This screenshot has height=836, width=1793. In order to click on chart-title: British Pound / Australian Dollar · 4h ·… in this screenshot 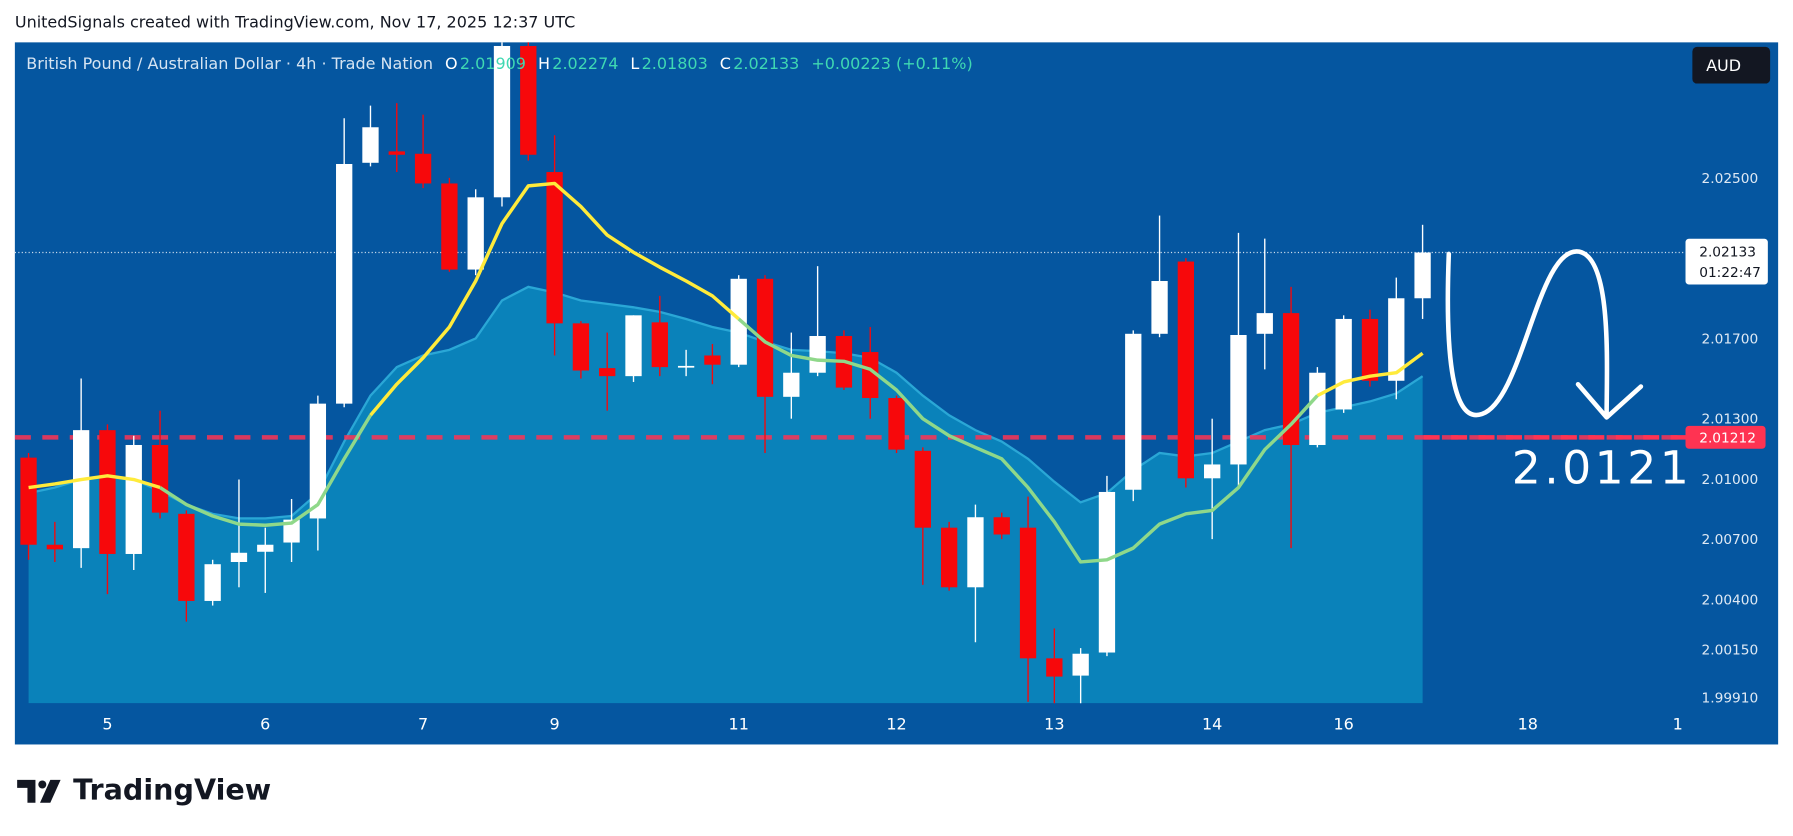, I will do `click(229, 63)`.